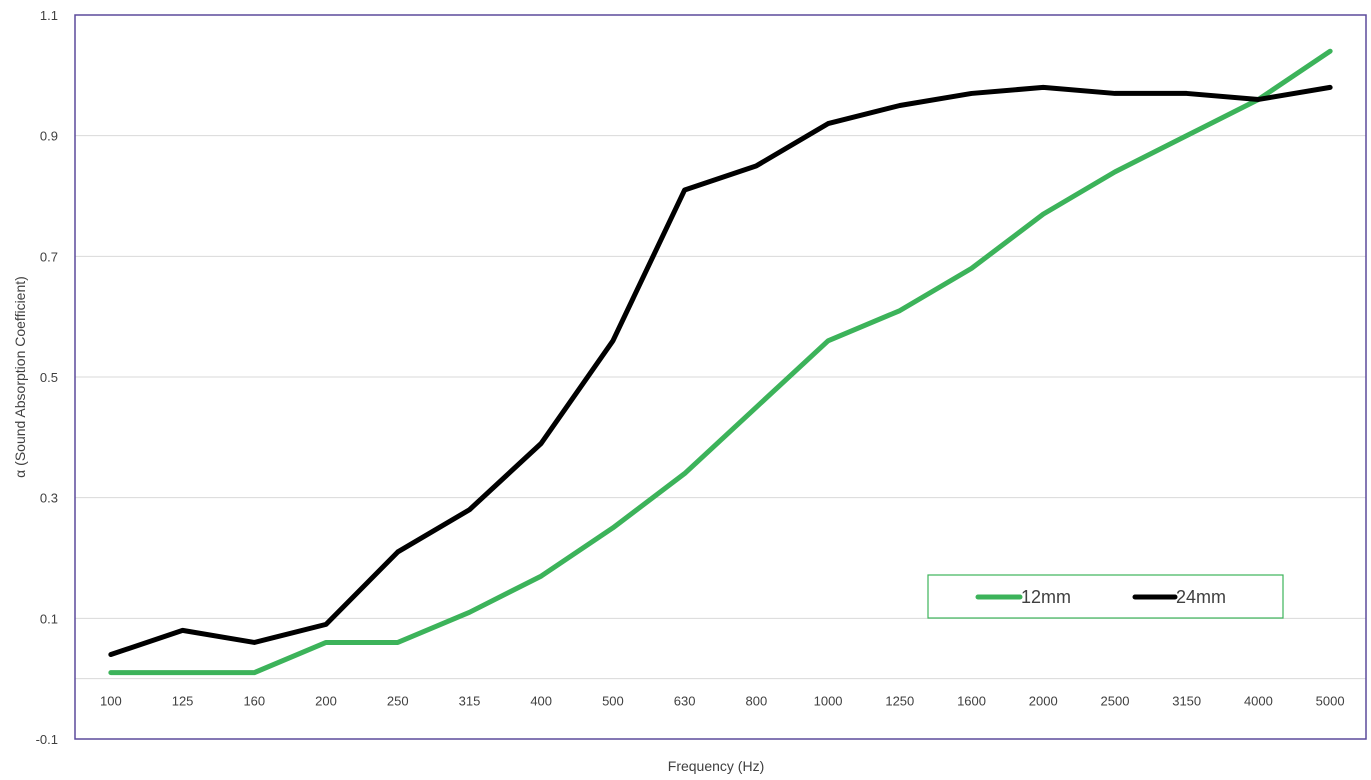 The width and height of the screenshot is (1371, 780). Describe the element at coordinates (1186, 701) in the screenshot. I see `x-tick-label: 3150` at that location.